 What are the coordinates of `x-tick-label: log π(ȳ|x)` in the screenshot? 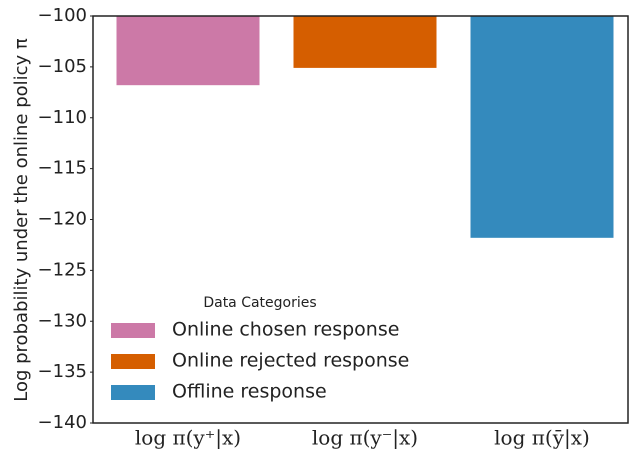 It's located at (542, 437).